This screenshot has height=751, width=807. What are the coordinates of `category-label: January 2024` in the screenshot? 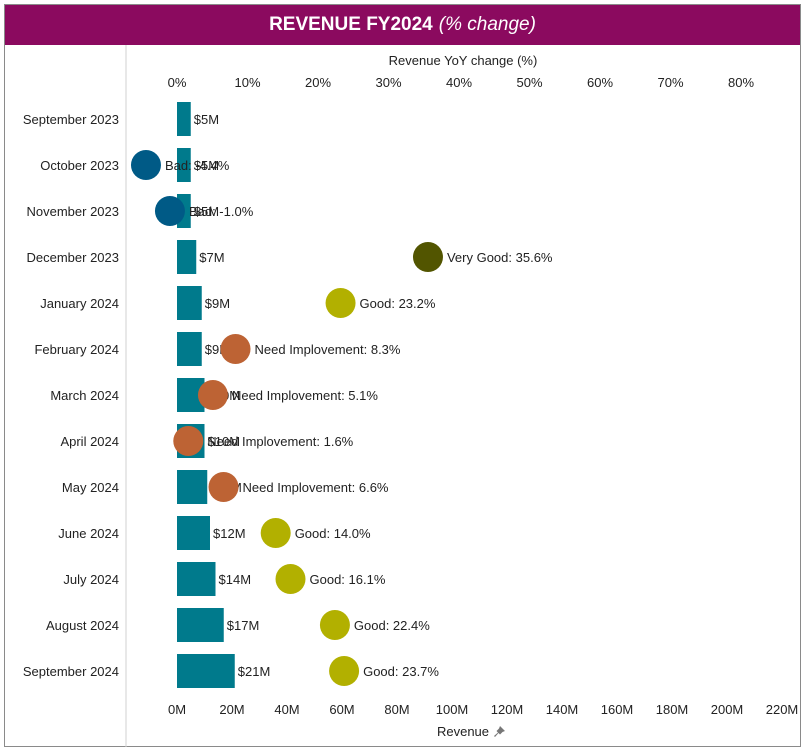 It's located at (79, 303).